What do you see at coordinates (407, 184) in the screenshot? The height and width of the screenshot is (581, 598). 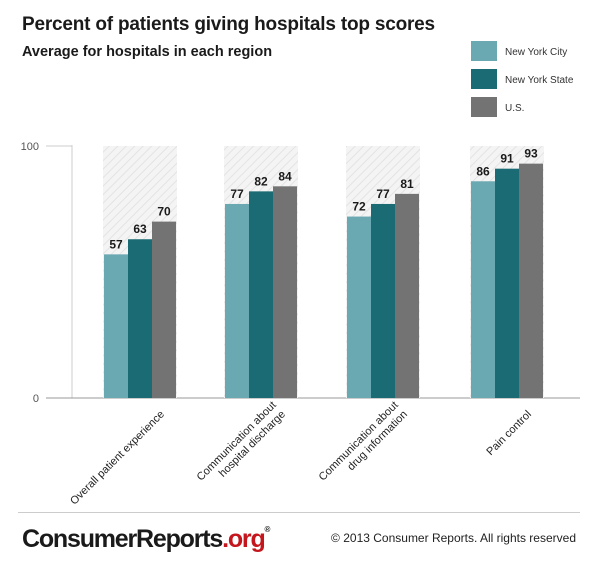 I see `data-label: 81` at bounding box center [407, 184].